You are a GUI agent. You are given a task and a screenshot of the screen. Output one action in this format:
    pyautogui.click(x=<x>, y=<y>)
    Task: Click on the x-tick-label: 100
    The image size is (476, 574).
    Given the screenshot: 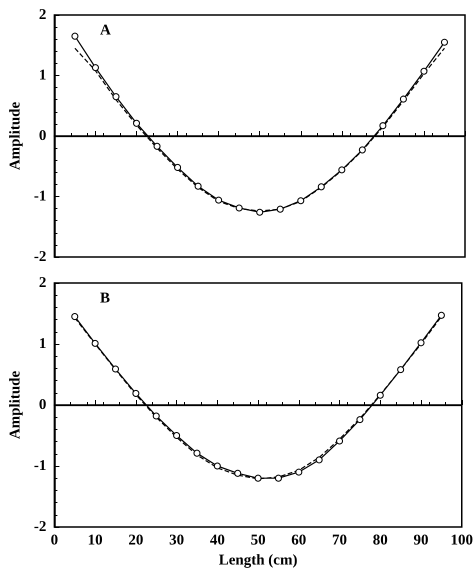 What is the action you would take?
    pyautogui.click(x=461, y=540)
    